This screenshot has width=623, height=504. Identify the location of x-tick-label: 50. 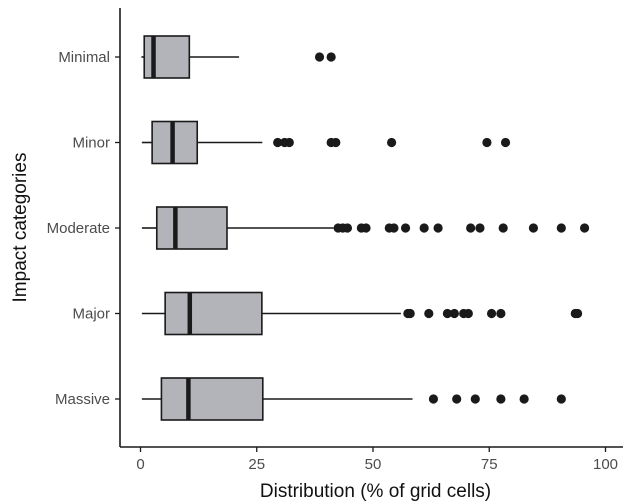
(373, 464).